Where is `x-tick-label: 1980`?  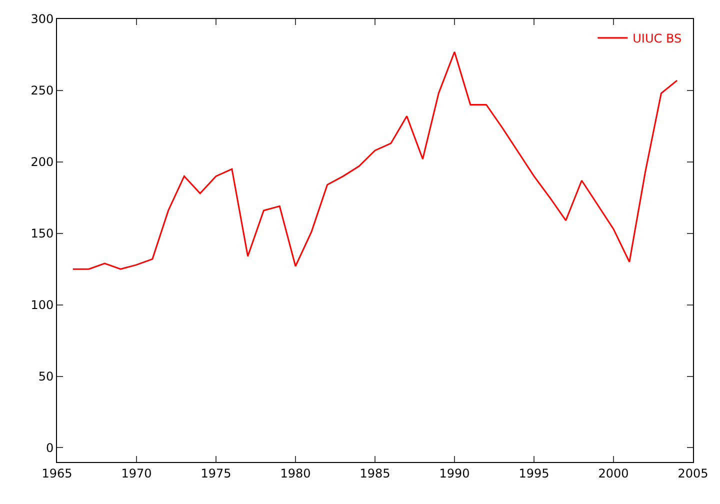
x-tick-label: 1980 is located at coordinates (295, 473).